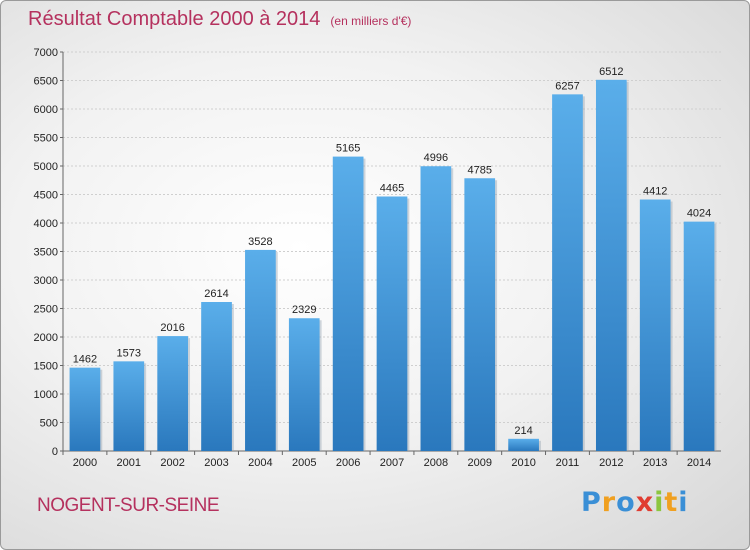 This screenshot has width=750, height=550. What do you see at coordinates (85, 360) in the screenshot?
I see `bar-value-label: 1462` at bounding box center [85, 360].